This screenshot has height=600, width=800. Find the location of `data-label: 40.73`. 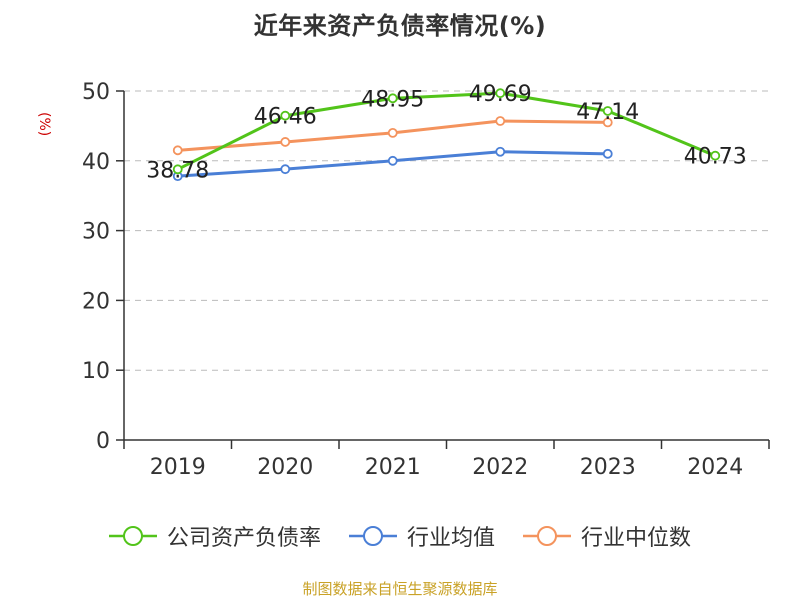

data-label: 40.73 is located at coordinates (715, 157).